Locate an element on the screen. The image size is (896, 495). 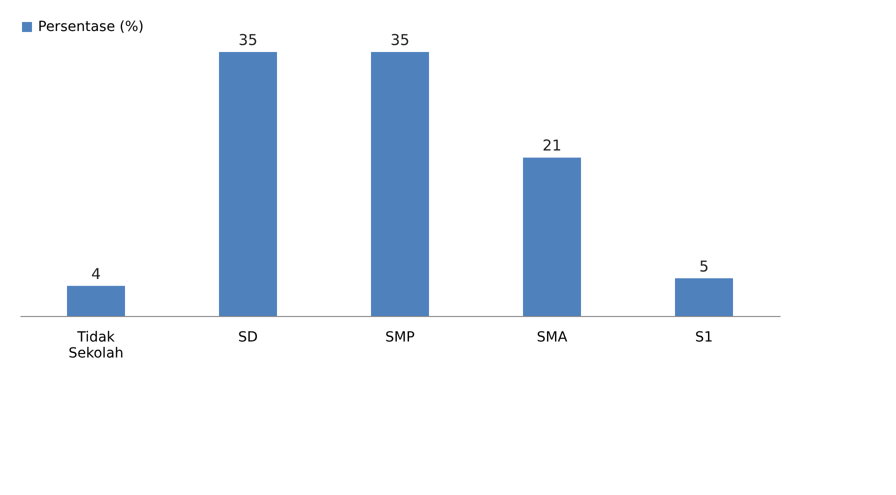
x-tick-label: SMA is located at coordinates (552, 338).